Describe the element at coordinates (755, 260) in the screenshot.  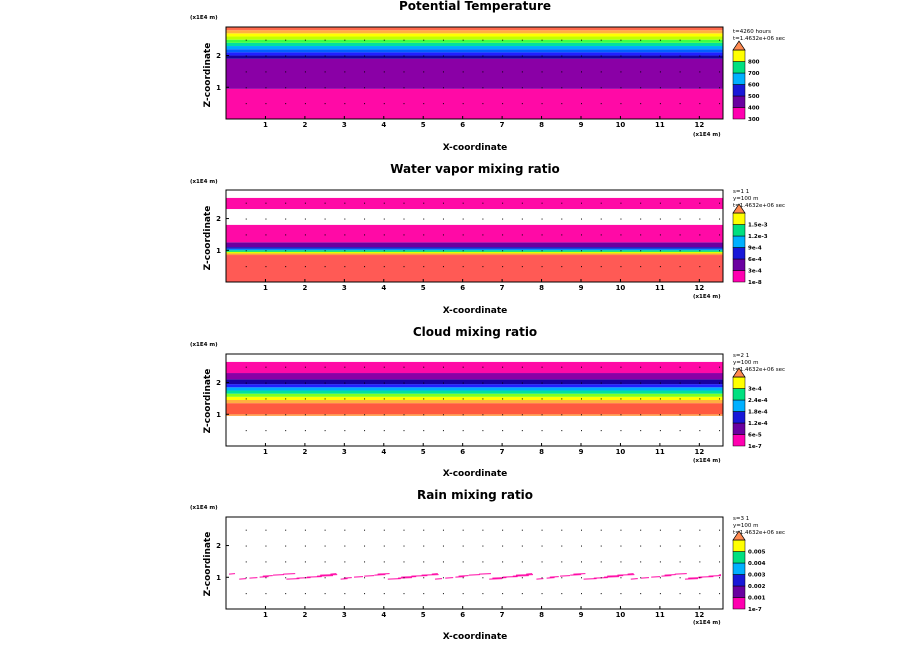
I see `colorbar-label: 6e-4` at that location.